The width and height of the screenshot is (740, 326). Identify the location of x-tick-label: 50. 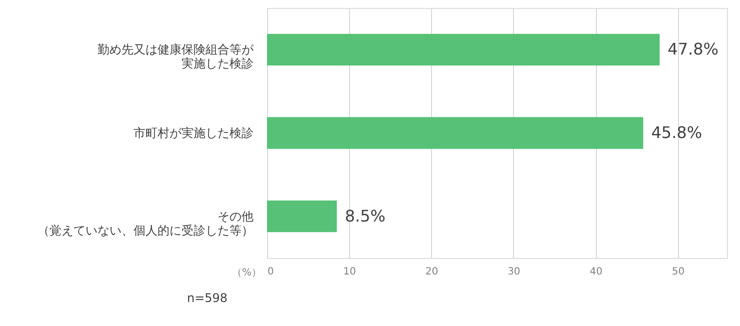
(678, 272).